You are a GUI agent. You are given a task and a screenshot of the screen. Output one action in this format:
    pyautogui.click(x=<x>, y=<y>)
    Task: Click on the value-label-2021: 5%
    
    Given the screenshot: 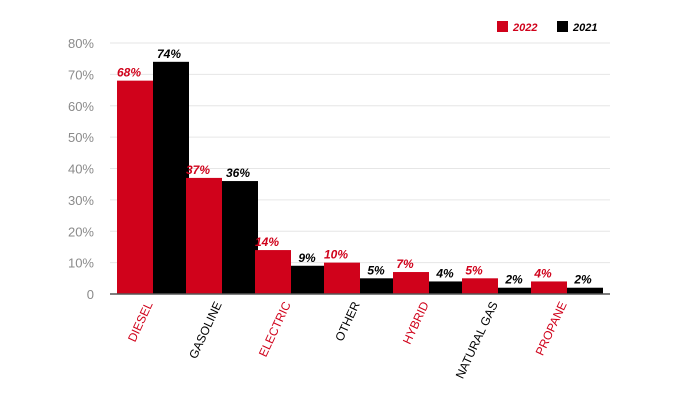 What is the action you would take?
    pyautogui.click(x=376, y=270)
    